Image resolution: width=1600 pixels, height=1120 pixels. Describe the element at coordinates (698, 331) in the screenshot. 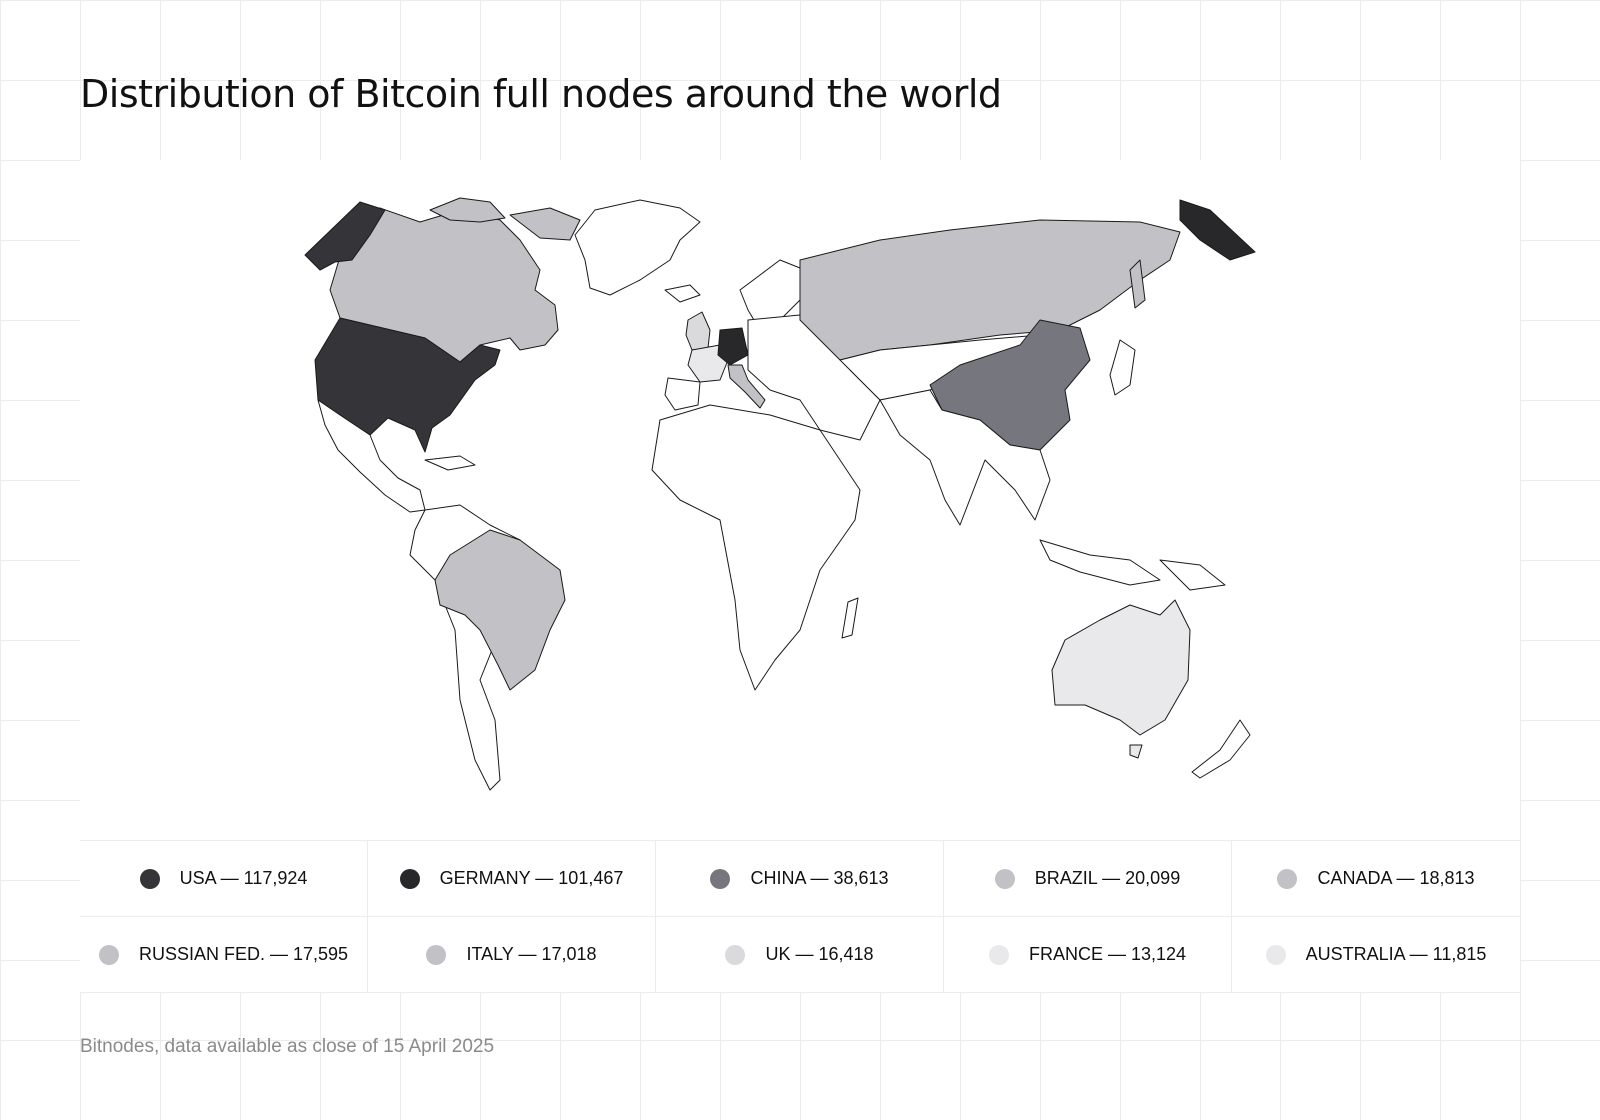

I see `country-uk` at that location.